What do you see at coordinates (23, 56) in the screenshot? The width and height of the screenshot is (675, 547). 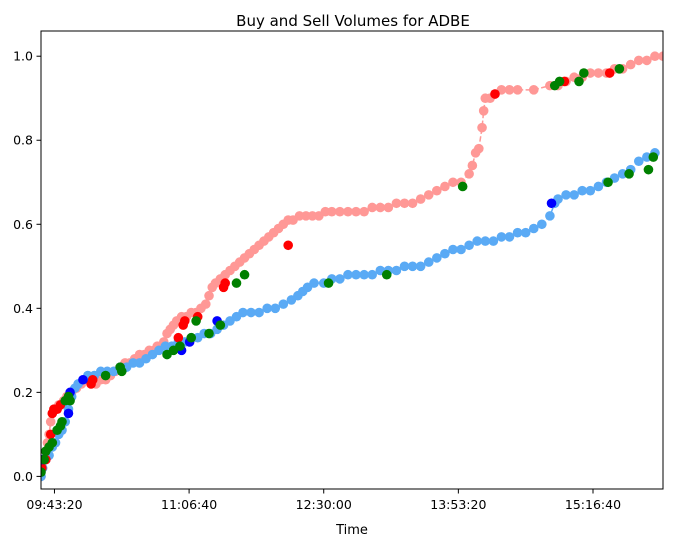 I see `y-tick-label: 1.0` at bounding box center [23, 56].